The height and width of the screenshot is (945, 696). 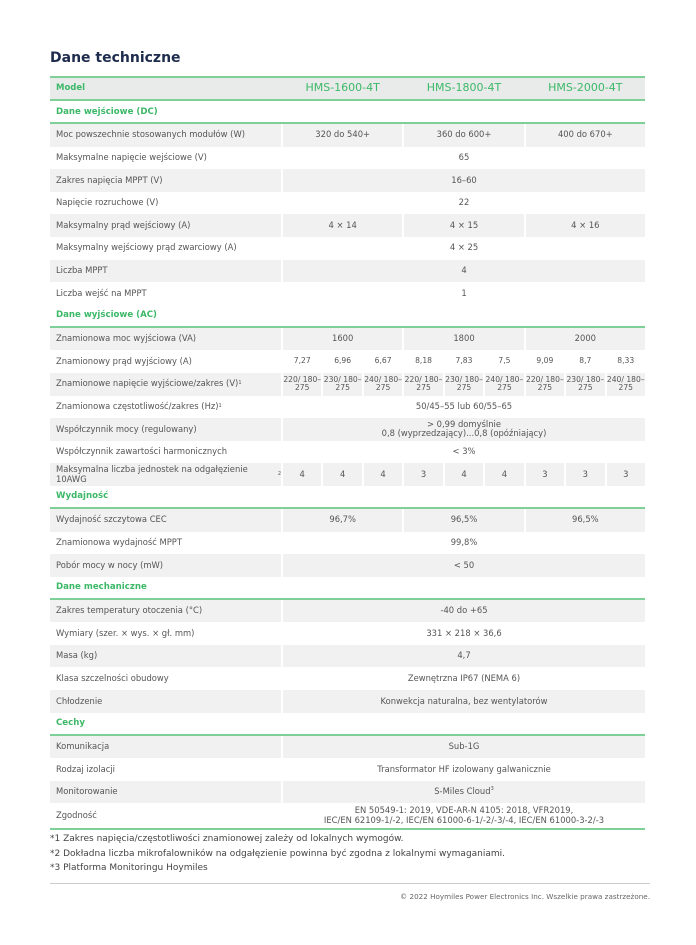 I want to click on value-content: 8,33, so click(x=625, y=361).